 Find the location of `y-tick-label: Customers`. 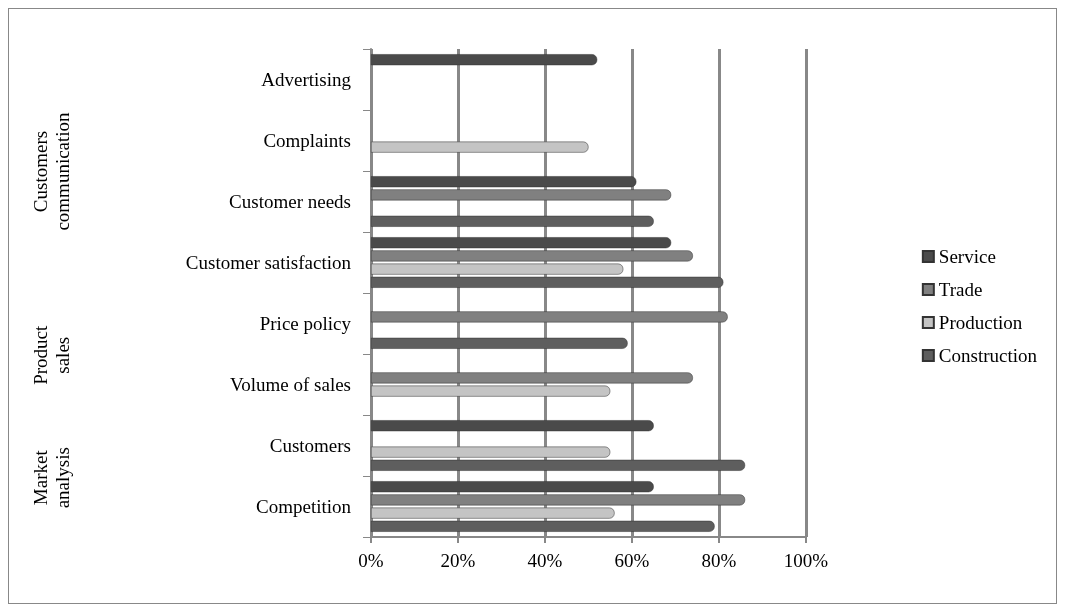

y-tick-label: Customers is located at coordinates (310, 445).